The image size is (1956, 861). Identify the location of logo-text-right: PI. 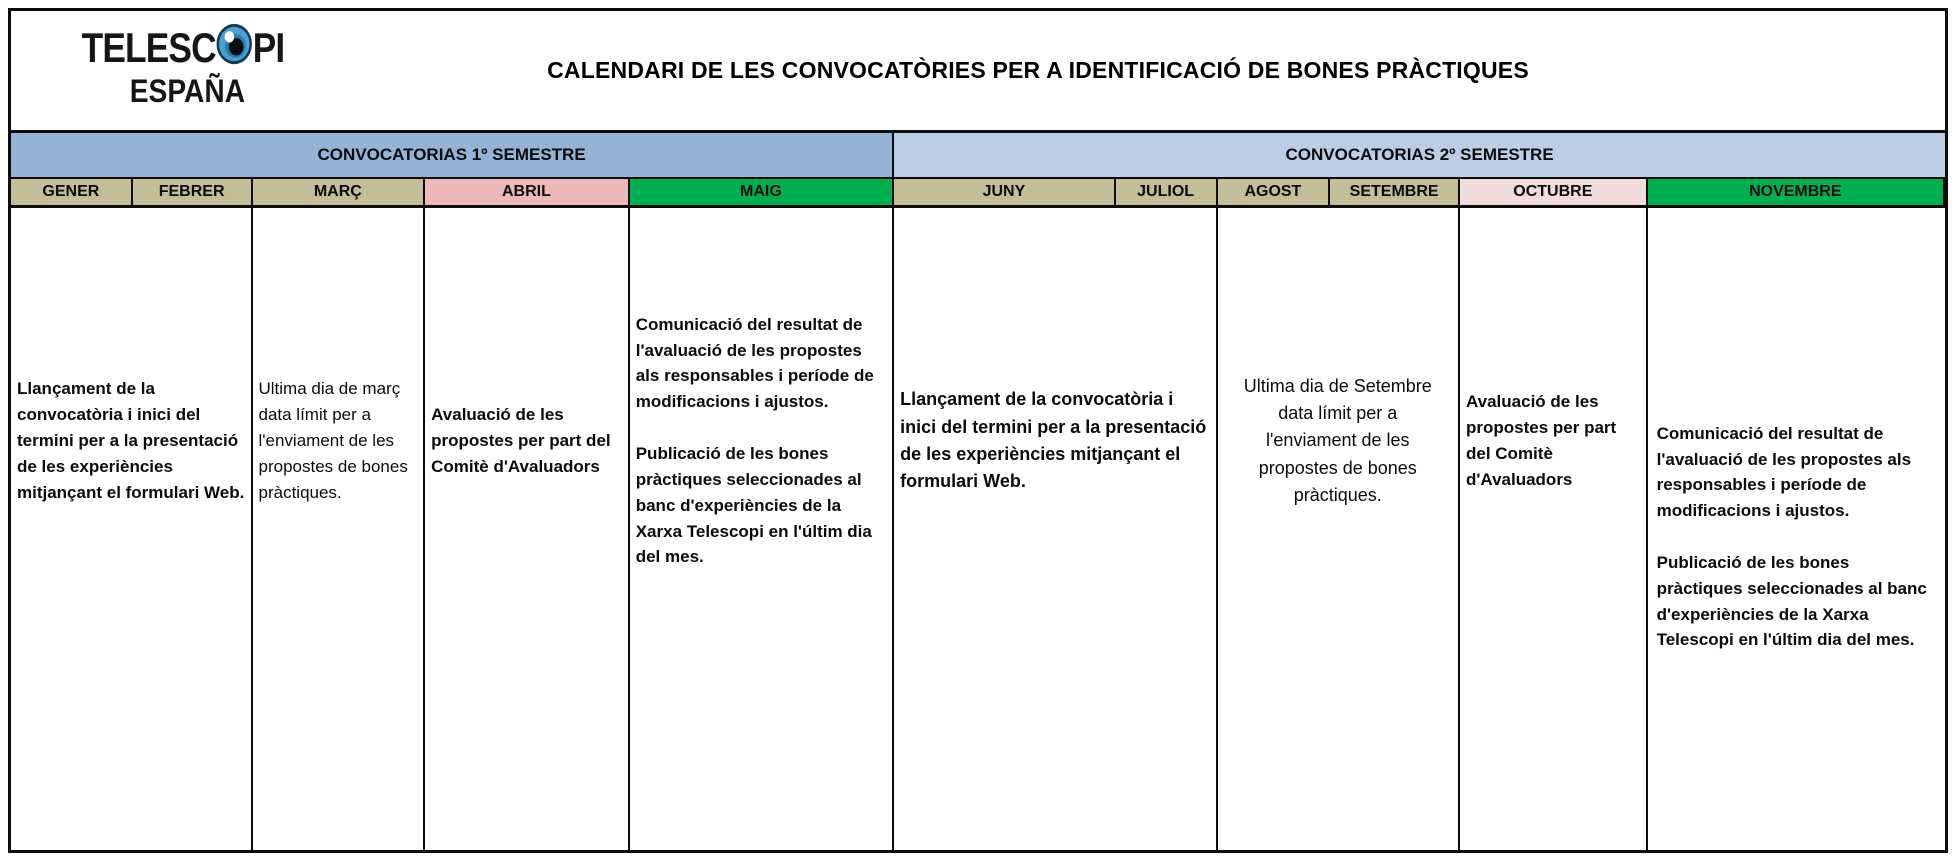
(268, 47).